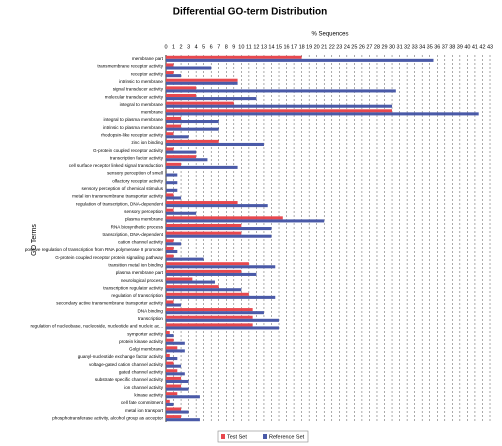 Image resolution: width=502 pixels, height=446 pixels. I want to click on y-tick-label: regulation of transcription, so click(137, 295).